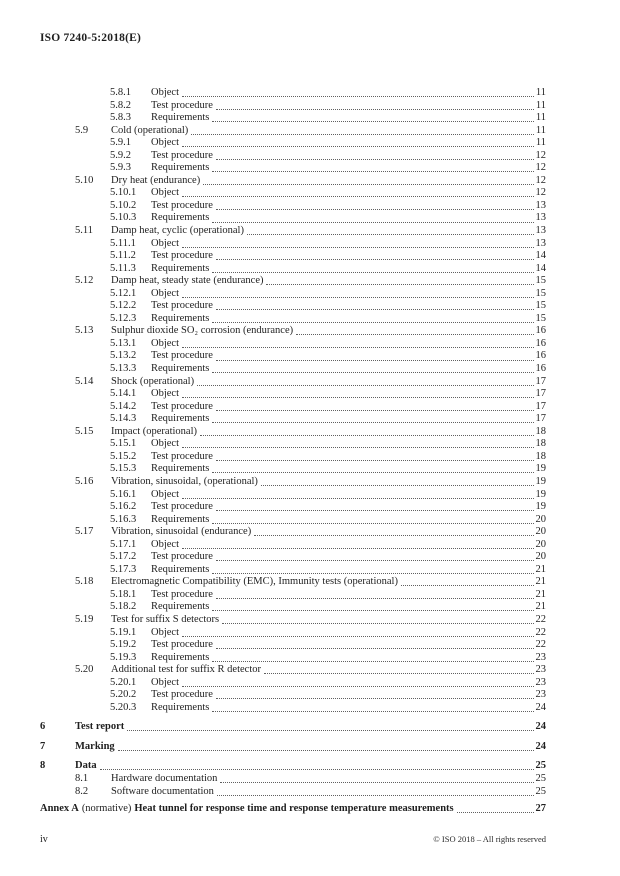 Image resolution: width=620 pixels, height=876 pixels. I want to click on entry-number: 5.20.3, so click(123, 707).